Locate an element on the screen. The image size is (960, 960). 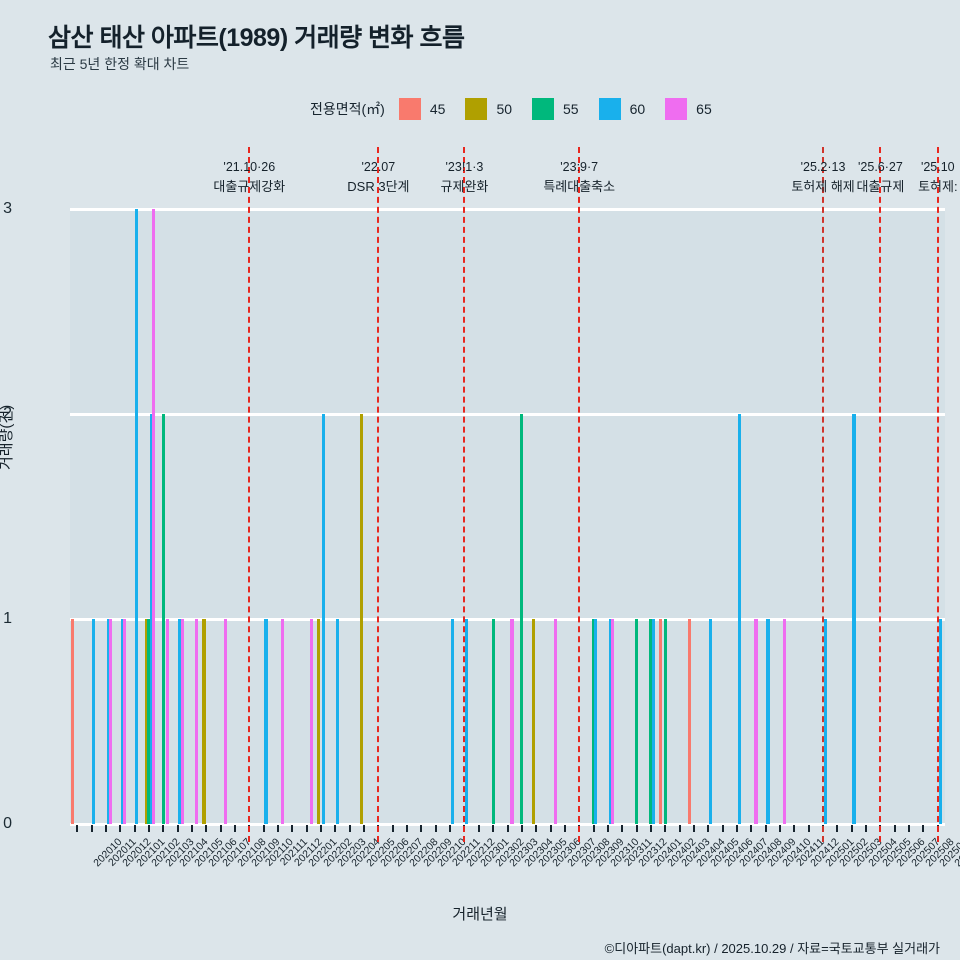
legend-item-50: 50 is located at coordinates (495, 109).